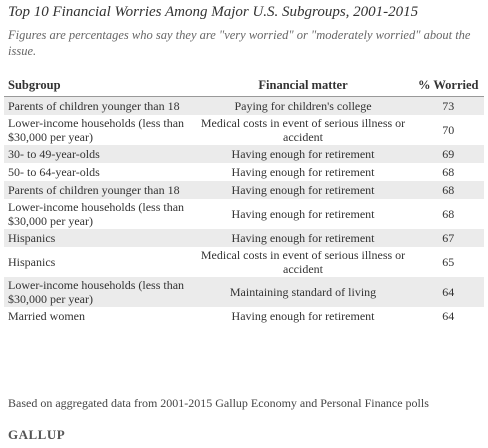 The width and height of the screenshot is (488, 448). I want to click on table-cell: Maintaining standard of living, so click(303, 292).